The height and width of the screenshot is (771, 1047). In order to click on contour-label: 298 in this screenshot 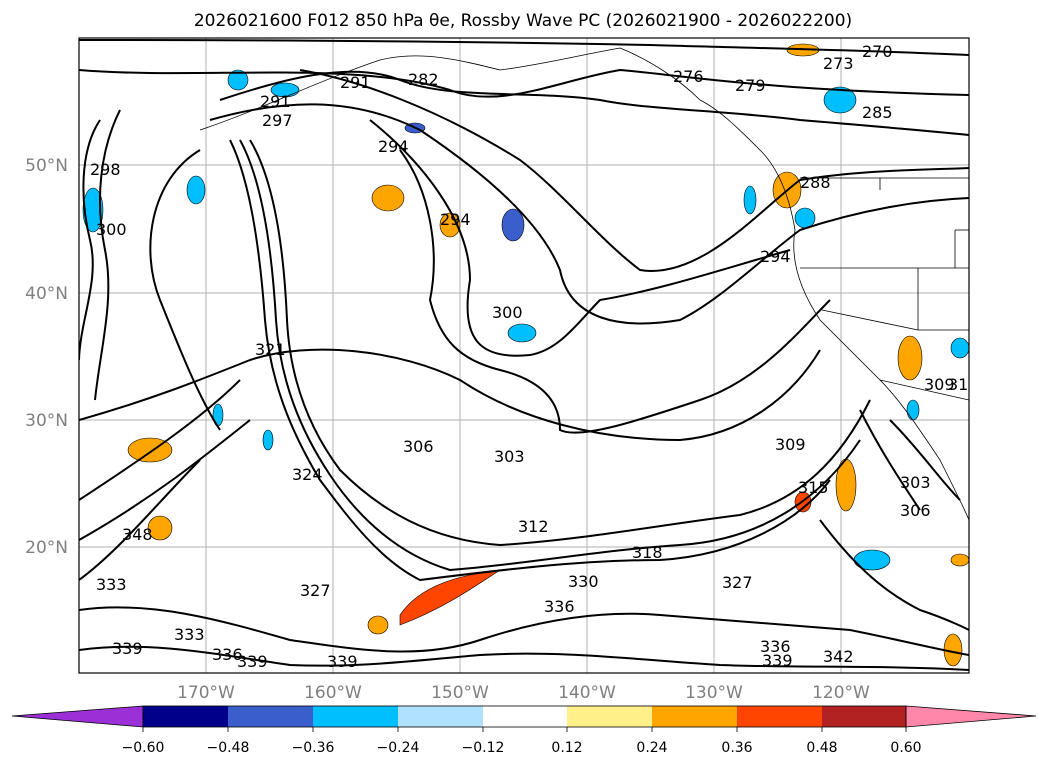, I will do `click(105, 169)`.